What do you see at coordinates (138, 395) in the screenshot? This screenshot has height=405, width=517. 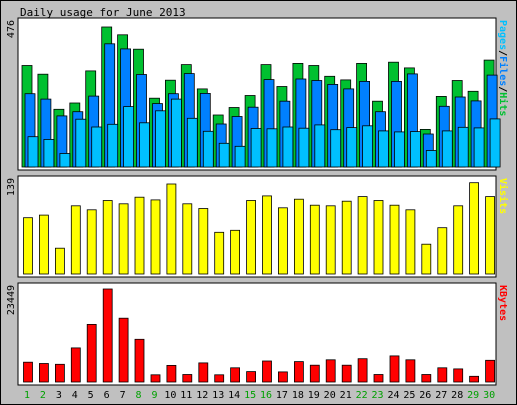 I see `x-tick-label: 8` at bounding box center [138, 395].